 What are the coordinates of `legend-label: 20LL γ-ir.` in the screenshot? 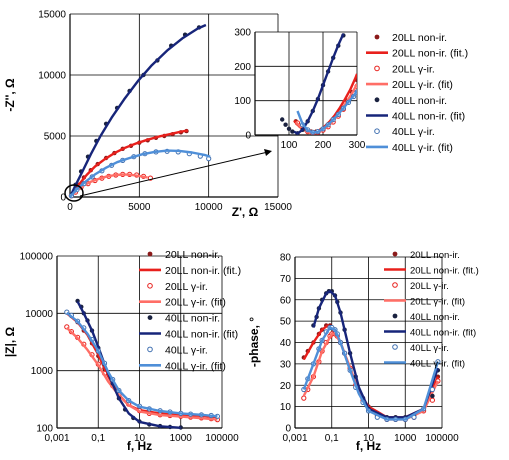 It's located at (186, 287).